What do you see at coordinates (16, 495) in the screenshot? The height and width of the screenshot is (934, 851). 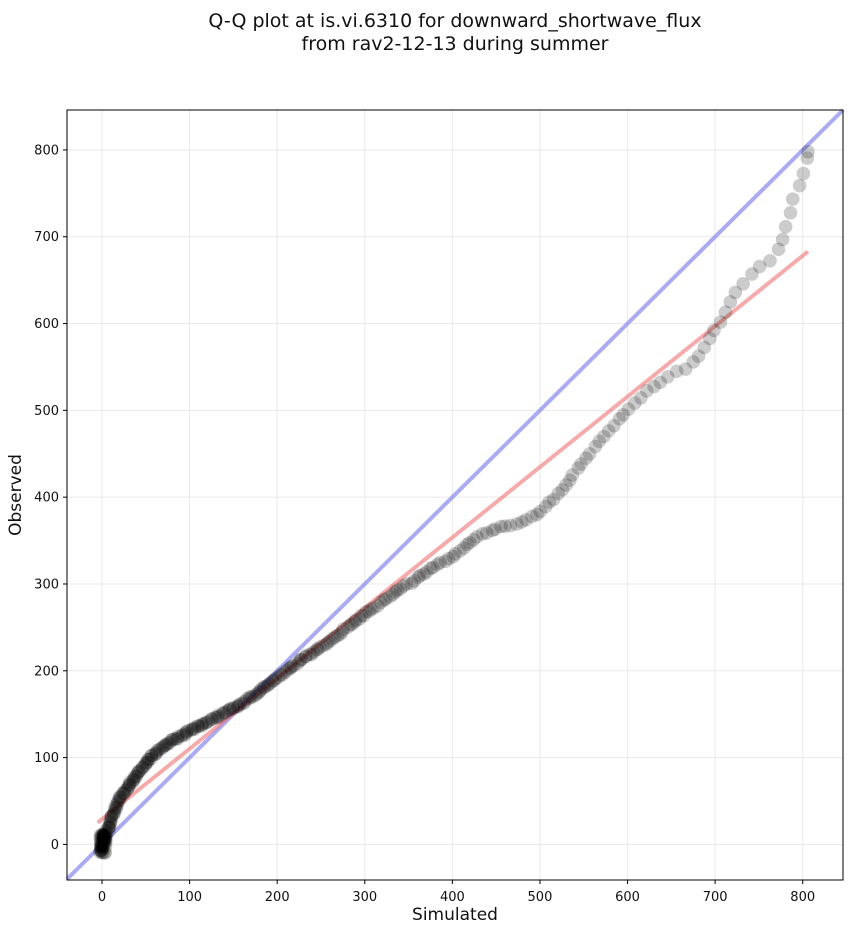 I see `y-axis-label: Observed` at bounding box center [16, 495].